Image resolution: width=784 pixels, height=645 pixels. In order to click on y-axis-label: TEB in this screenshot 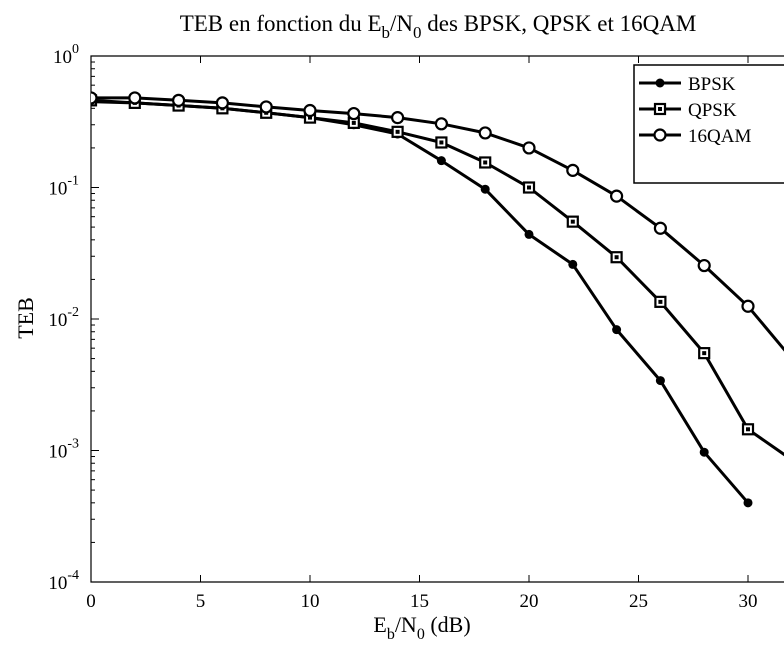, I will do `click(25, 318)`.